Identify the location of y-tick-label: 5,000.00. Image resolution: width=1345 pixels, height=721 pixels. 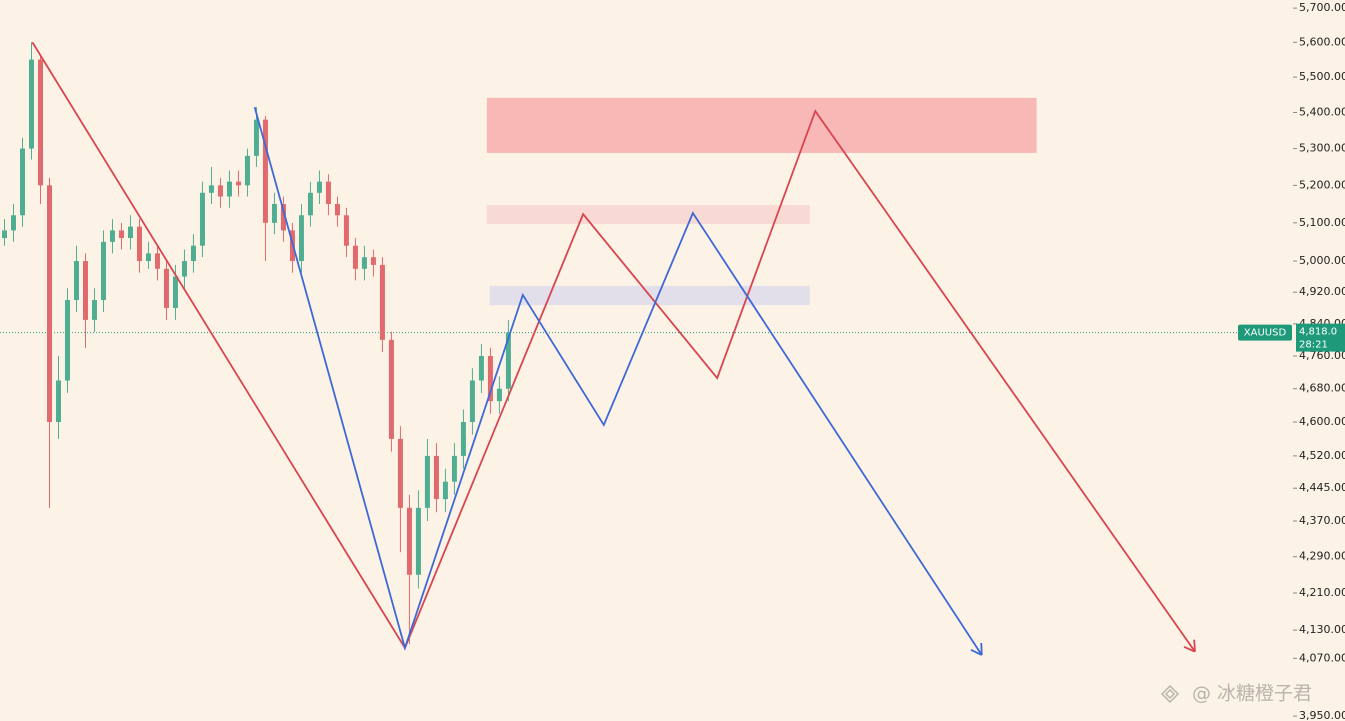
(1322, 260).